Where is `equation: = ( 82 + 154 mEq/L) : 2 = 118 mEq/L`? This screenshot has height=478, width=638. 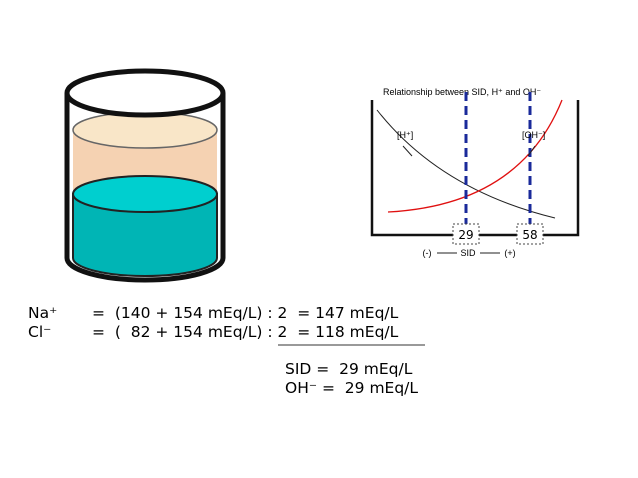
equation: = ( 82 + 154 mEq/L) : 2 = 118 mEq/L is located at coordinates (245, 332).